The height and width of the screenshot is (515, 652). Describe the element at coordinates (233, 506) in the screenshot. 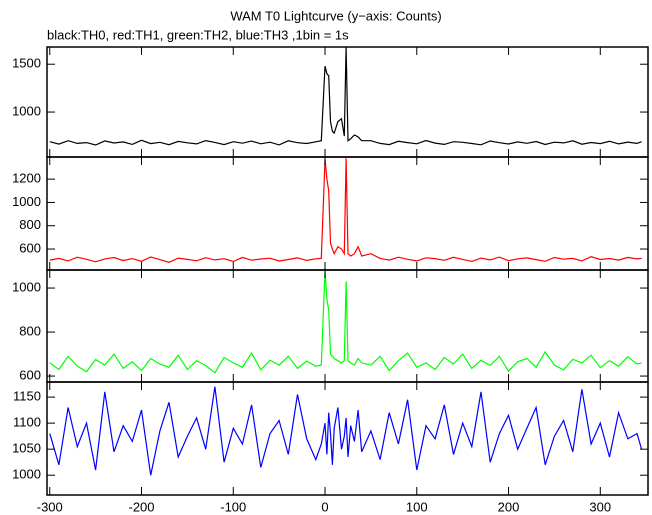

I see `x-tick-label: -100` at that location.